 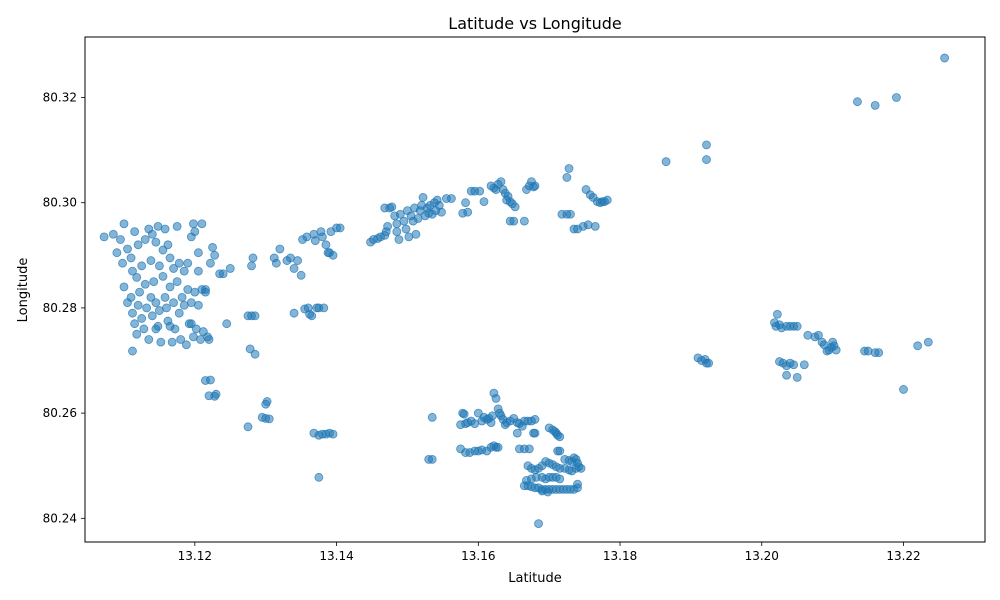 I want to click on x-axis: 13.12 13.14 13.16 13.18 13.20 13.22, so click(x=549, y=552).